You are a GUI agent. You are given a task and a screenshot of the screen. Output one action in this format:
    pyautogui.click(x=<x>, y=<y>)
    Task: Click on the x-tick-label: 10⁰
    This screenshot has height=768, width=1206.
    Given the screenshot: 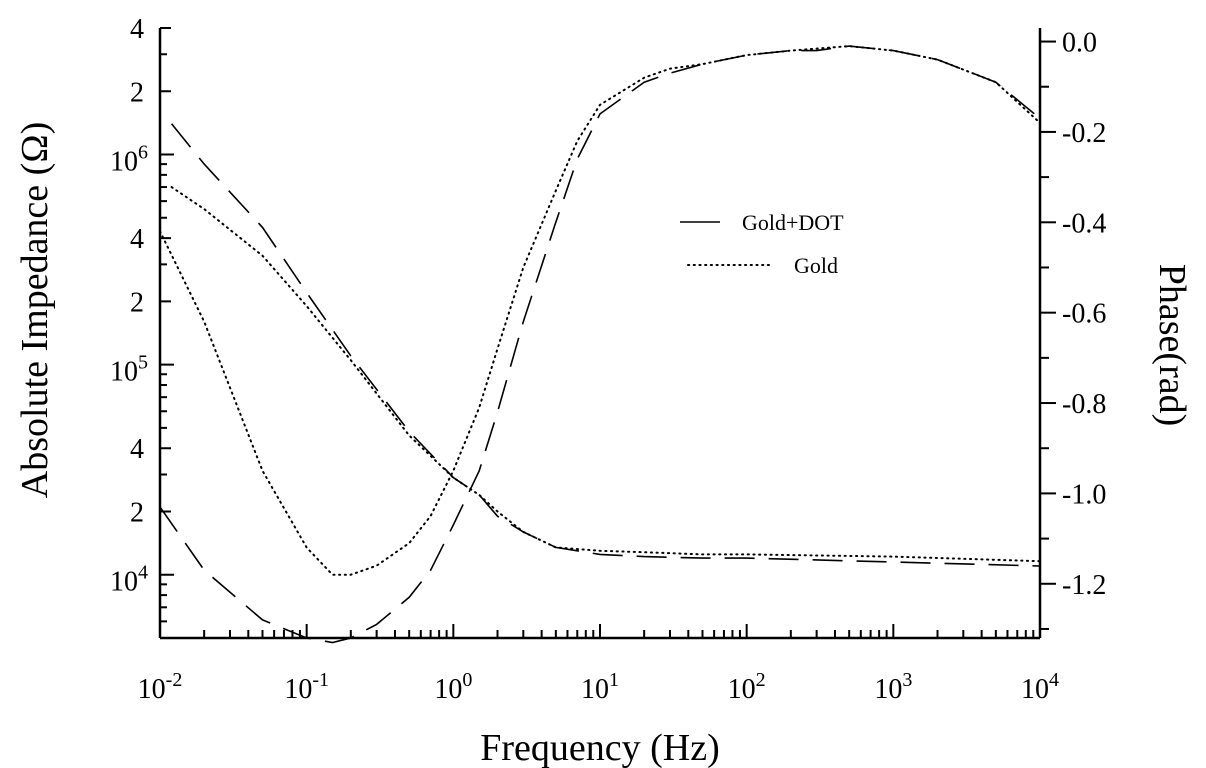 What is the action you would take?
    pyautogui.click(x=453, y=687)
    